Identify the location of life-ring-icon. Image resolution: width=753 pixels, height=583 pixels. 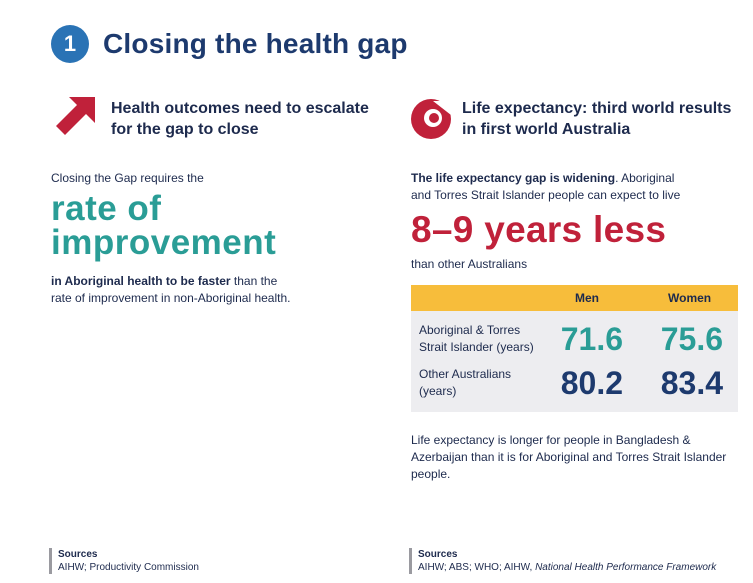
(431, 119).